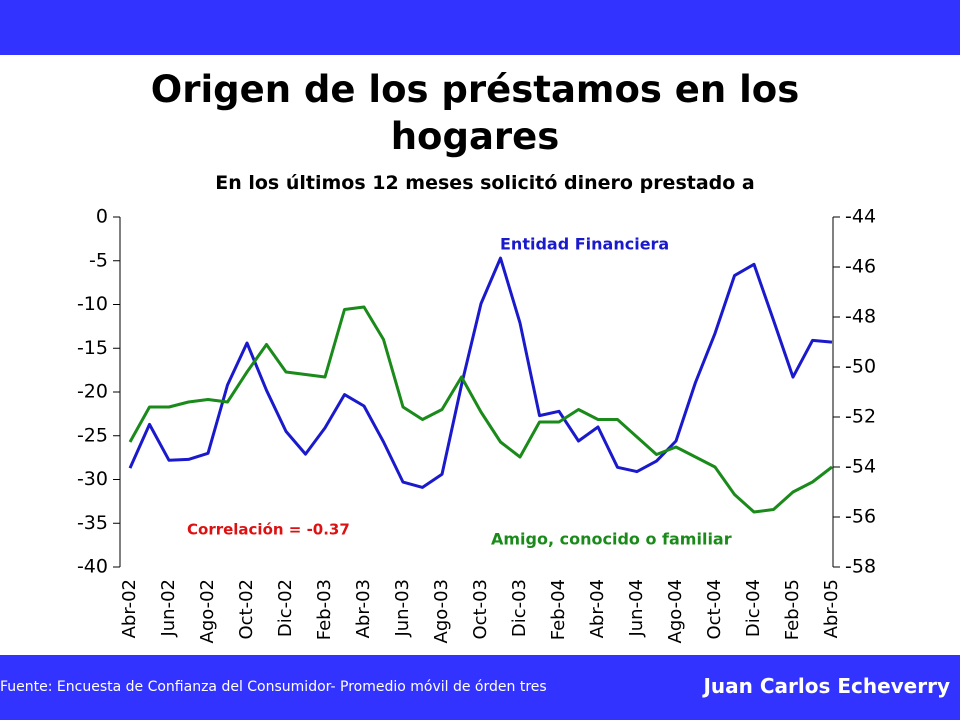  What do you see at coordinates (831, 608) in the screenshot?
I see `x-tick-label: Abr-05` at bounding box center [831, 608].